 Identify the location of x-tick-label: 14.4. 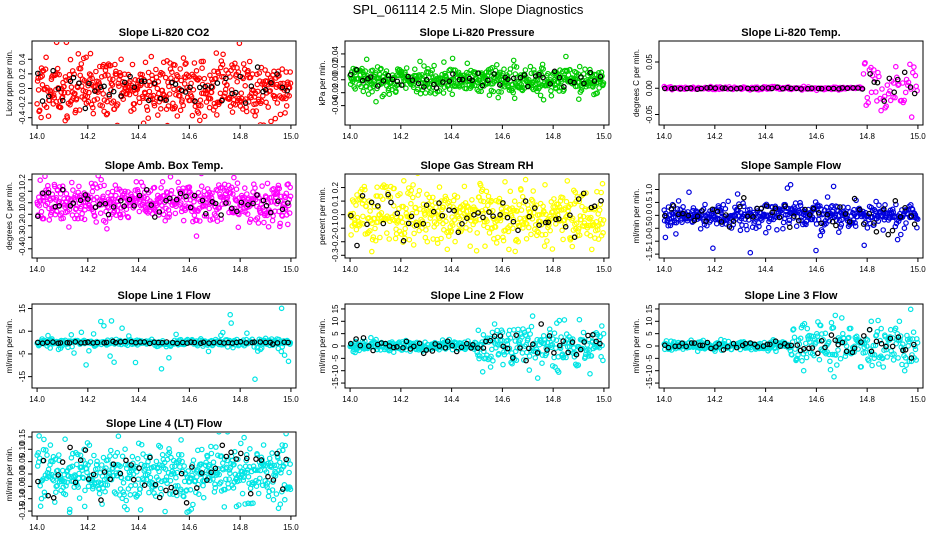
(766, 136).